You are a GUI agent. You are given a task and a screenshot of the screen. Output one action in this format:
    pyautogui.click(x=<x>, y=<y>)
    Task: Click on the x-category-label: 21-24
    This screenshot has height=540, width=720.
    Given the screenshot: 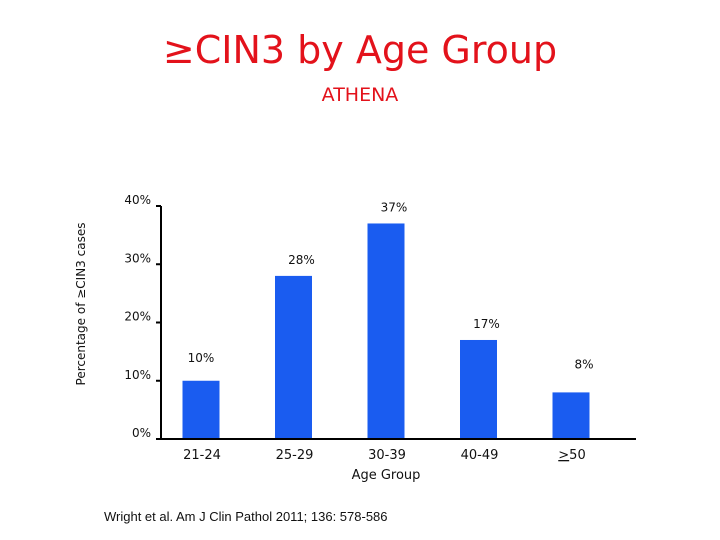 What is the action you would take?
    pyautogui.click(x=202, y=455)
    